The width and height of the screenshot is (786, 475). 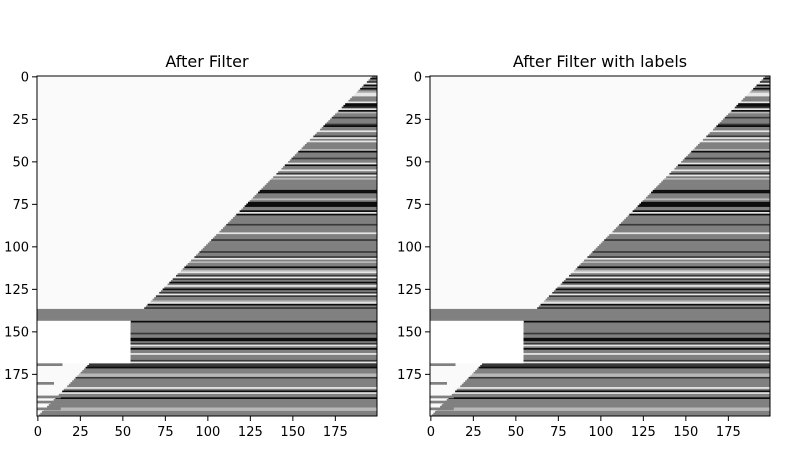 I want to click on y-tick-label: 175, so click(x=16, y=375).